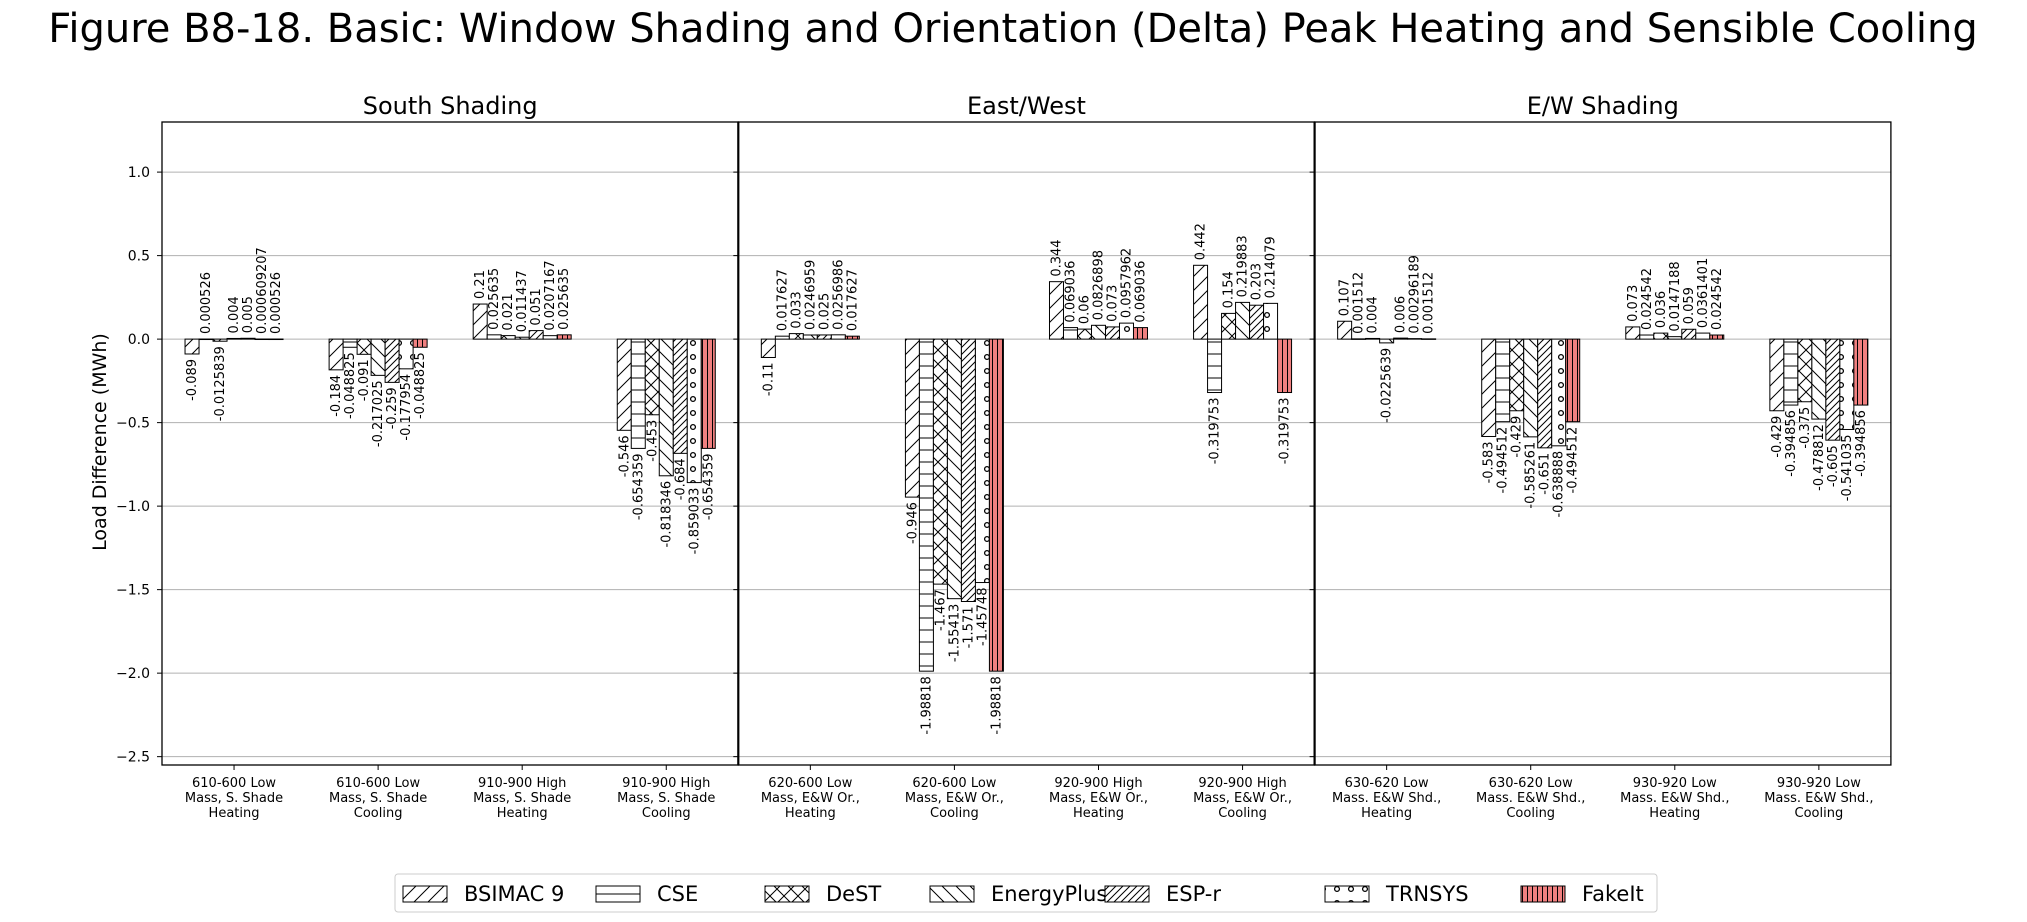 The image size is (2027, 922). What do you see at coordinates (378, 413) in the screenshot?
I see `data-label: -0.217025` at bounding box center [378, 413].